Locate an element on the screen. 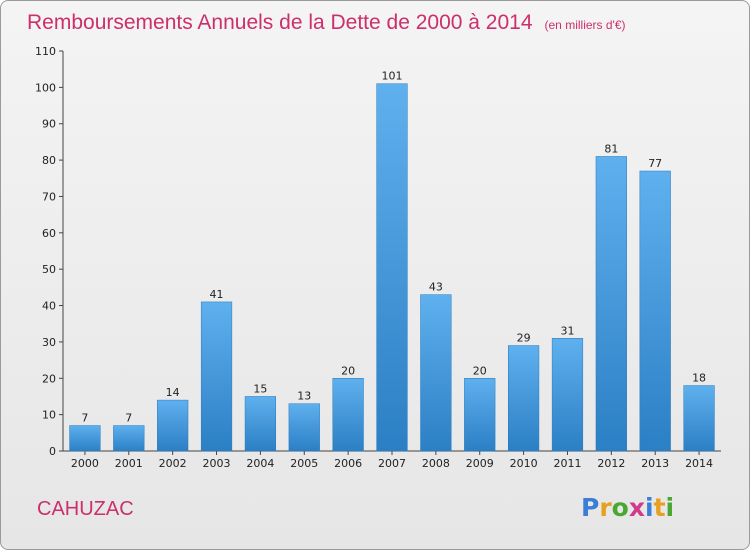  commune-name: CAHUZAC is located at coordinates (85, 509).